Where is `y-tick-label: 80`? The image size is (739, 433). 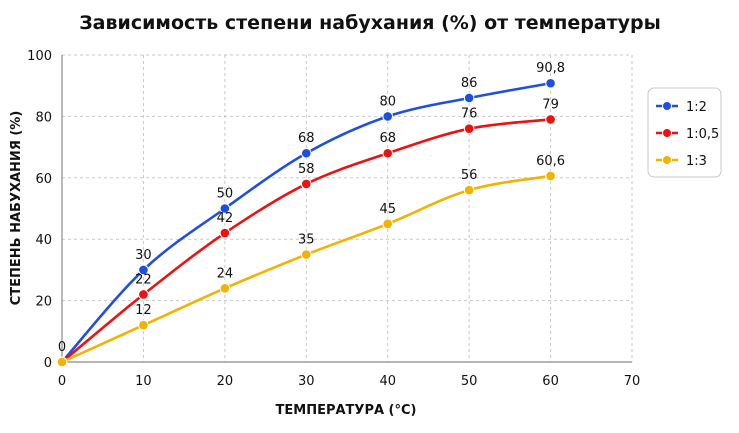
y-tick-label: 80 is located at coordinates (43, 117).